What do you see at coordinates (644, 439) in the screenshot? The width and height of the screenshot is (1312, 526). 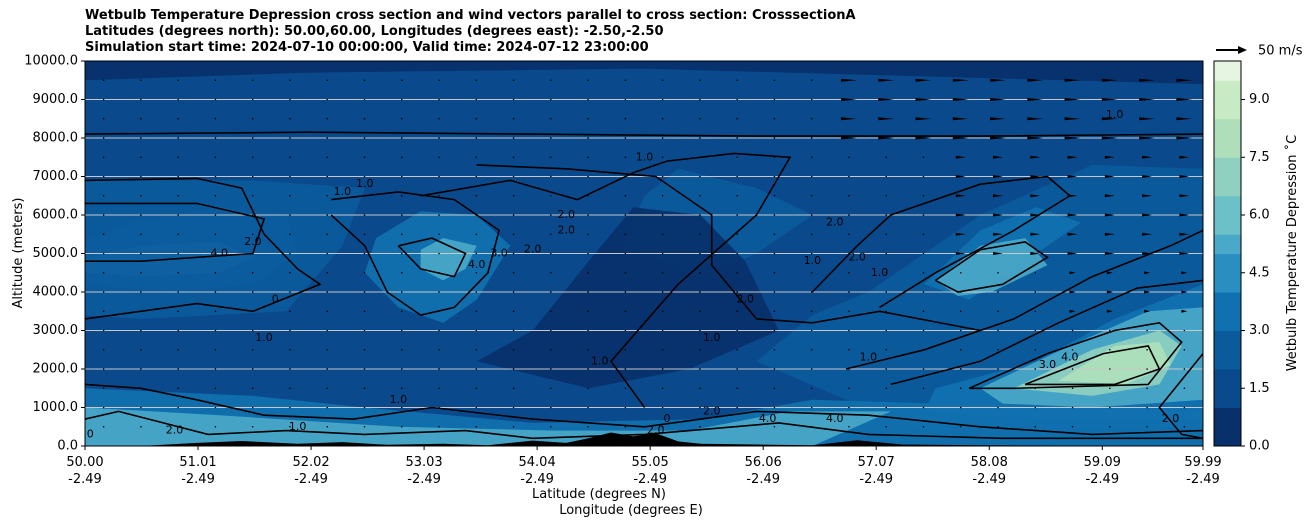 I see `terrain-fill` at bounding box center [644, 439].